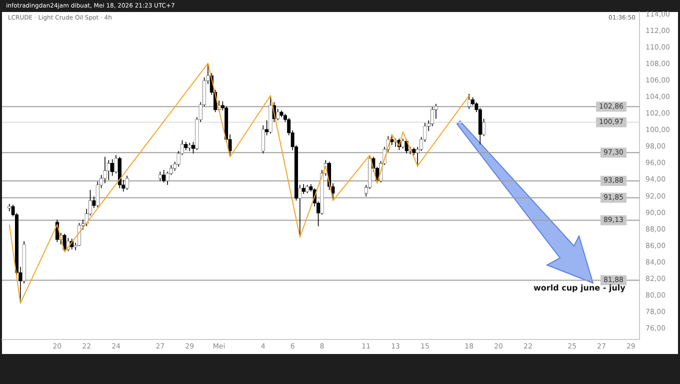  What do you see at coordinates (579, 287) in the screenshot?
I see `annotation: world cup june - july` at bounding box center [579, 287].